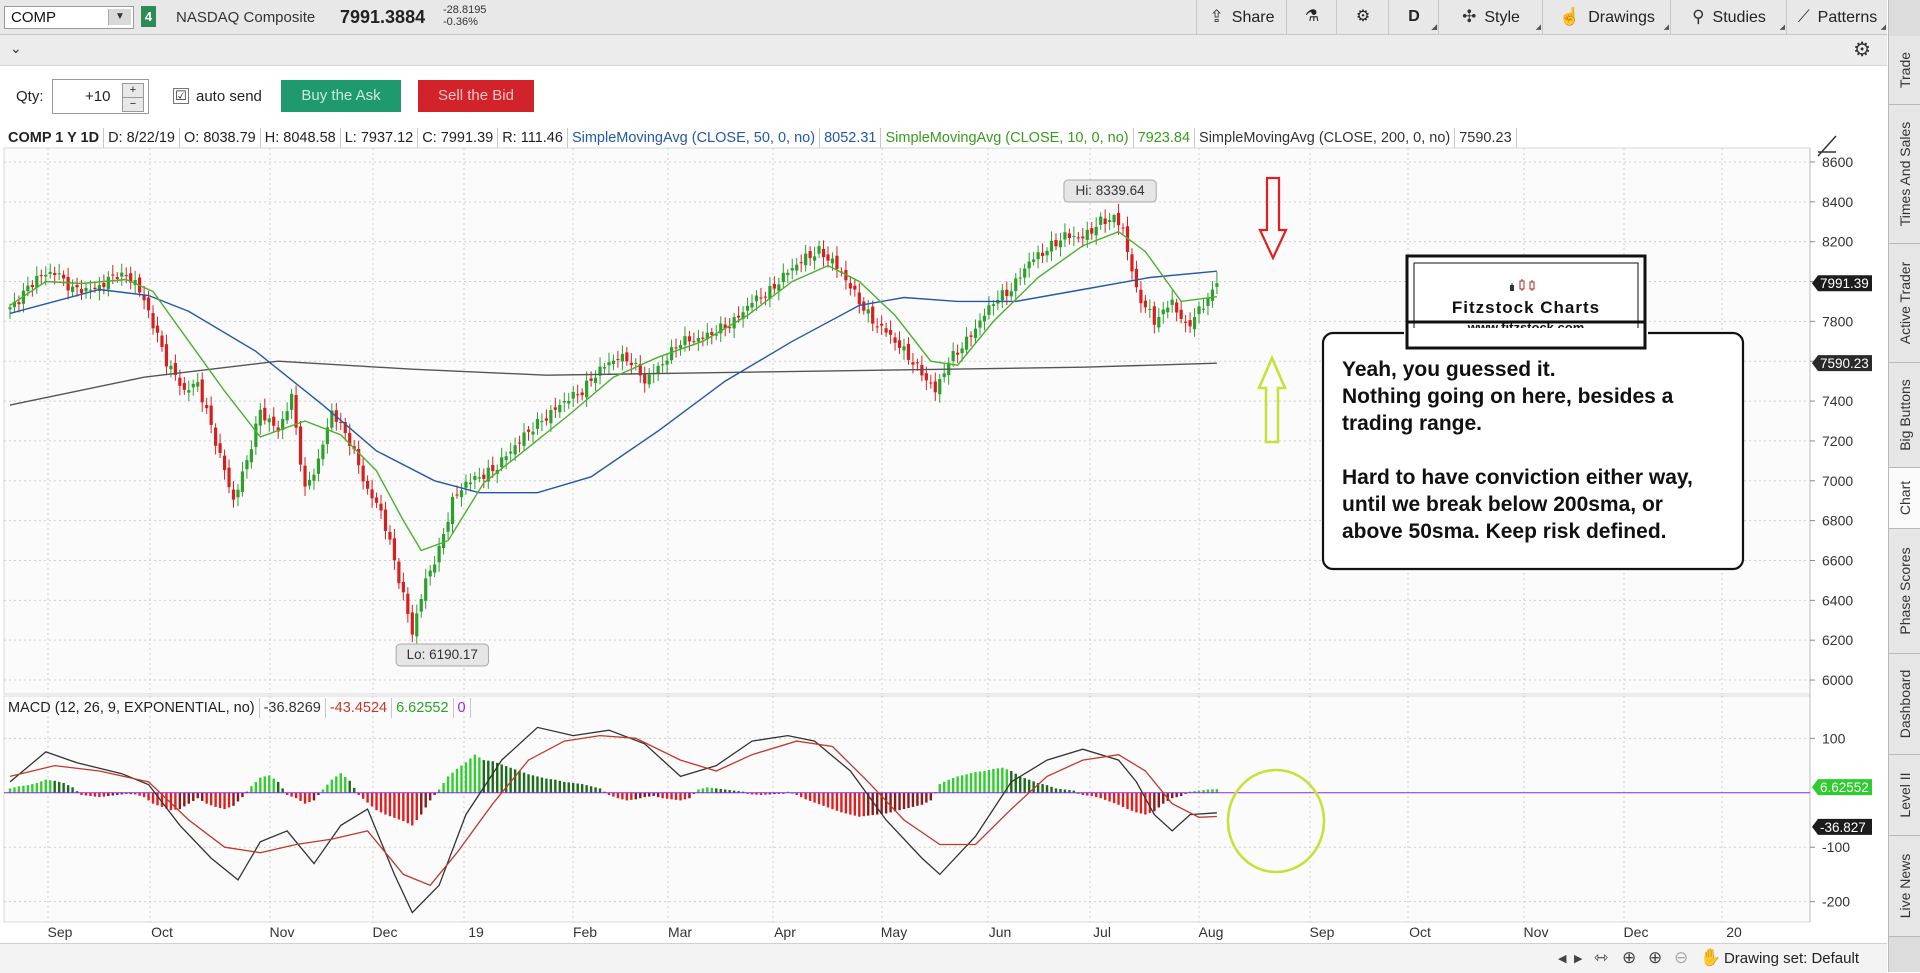 The height and width of the screenshot is (973, 1920). Describe the element at coordinates (1526, 335) in the screenshot. I see `logo-bottom-edge` at that location.